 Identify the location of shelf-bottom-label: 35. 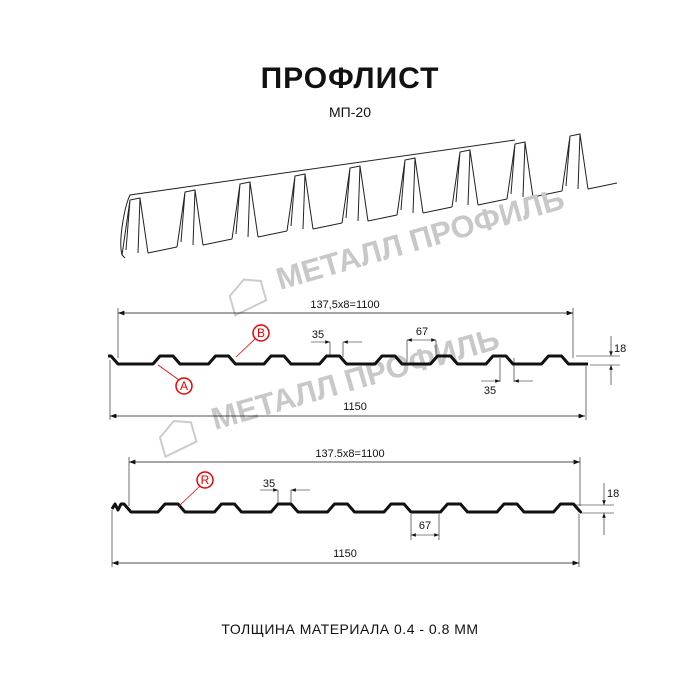
(490, 391).